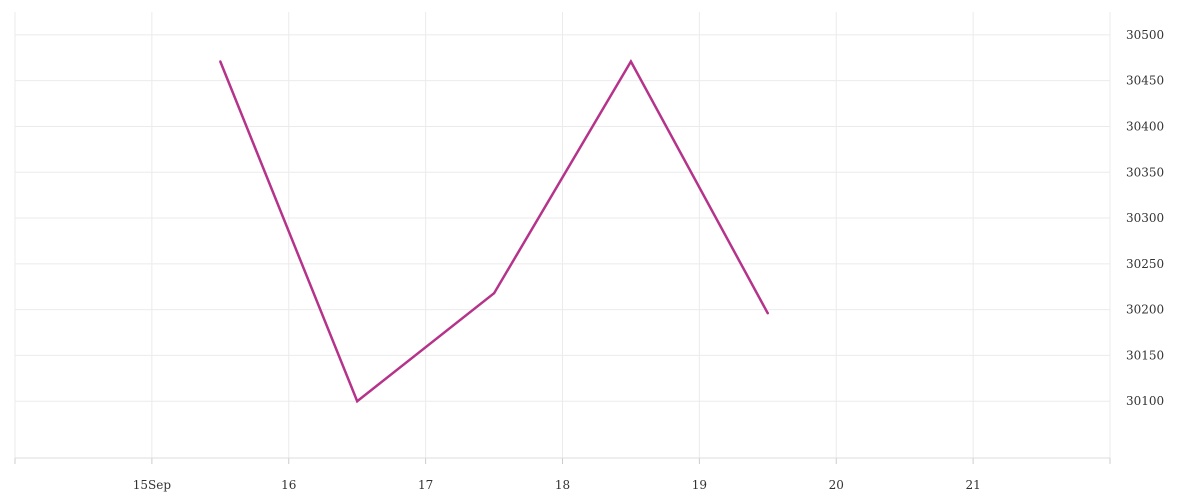 This screenshot has width=1200, height=500. I want to click on y-tick-label: 30150, so click(1145, 355).